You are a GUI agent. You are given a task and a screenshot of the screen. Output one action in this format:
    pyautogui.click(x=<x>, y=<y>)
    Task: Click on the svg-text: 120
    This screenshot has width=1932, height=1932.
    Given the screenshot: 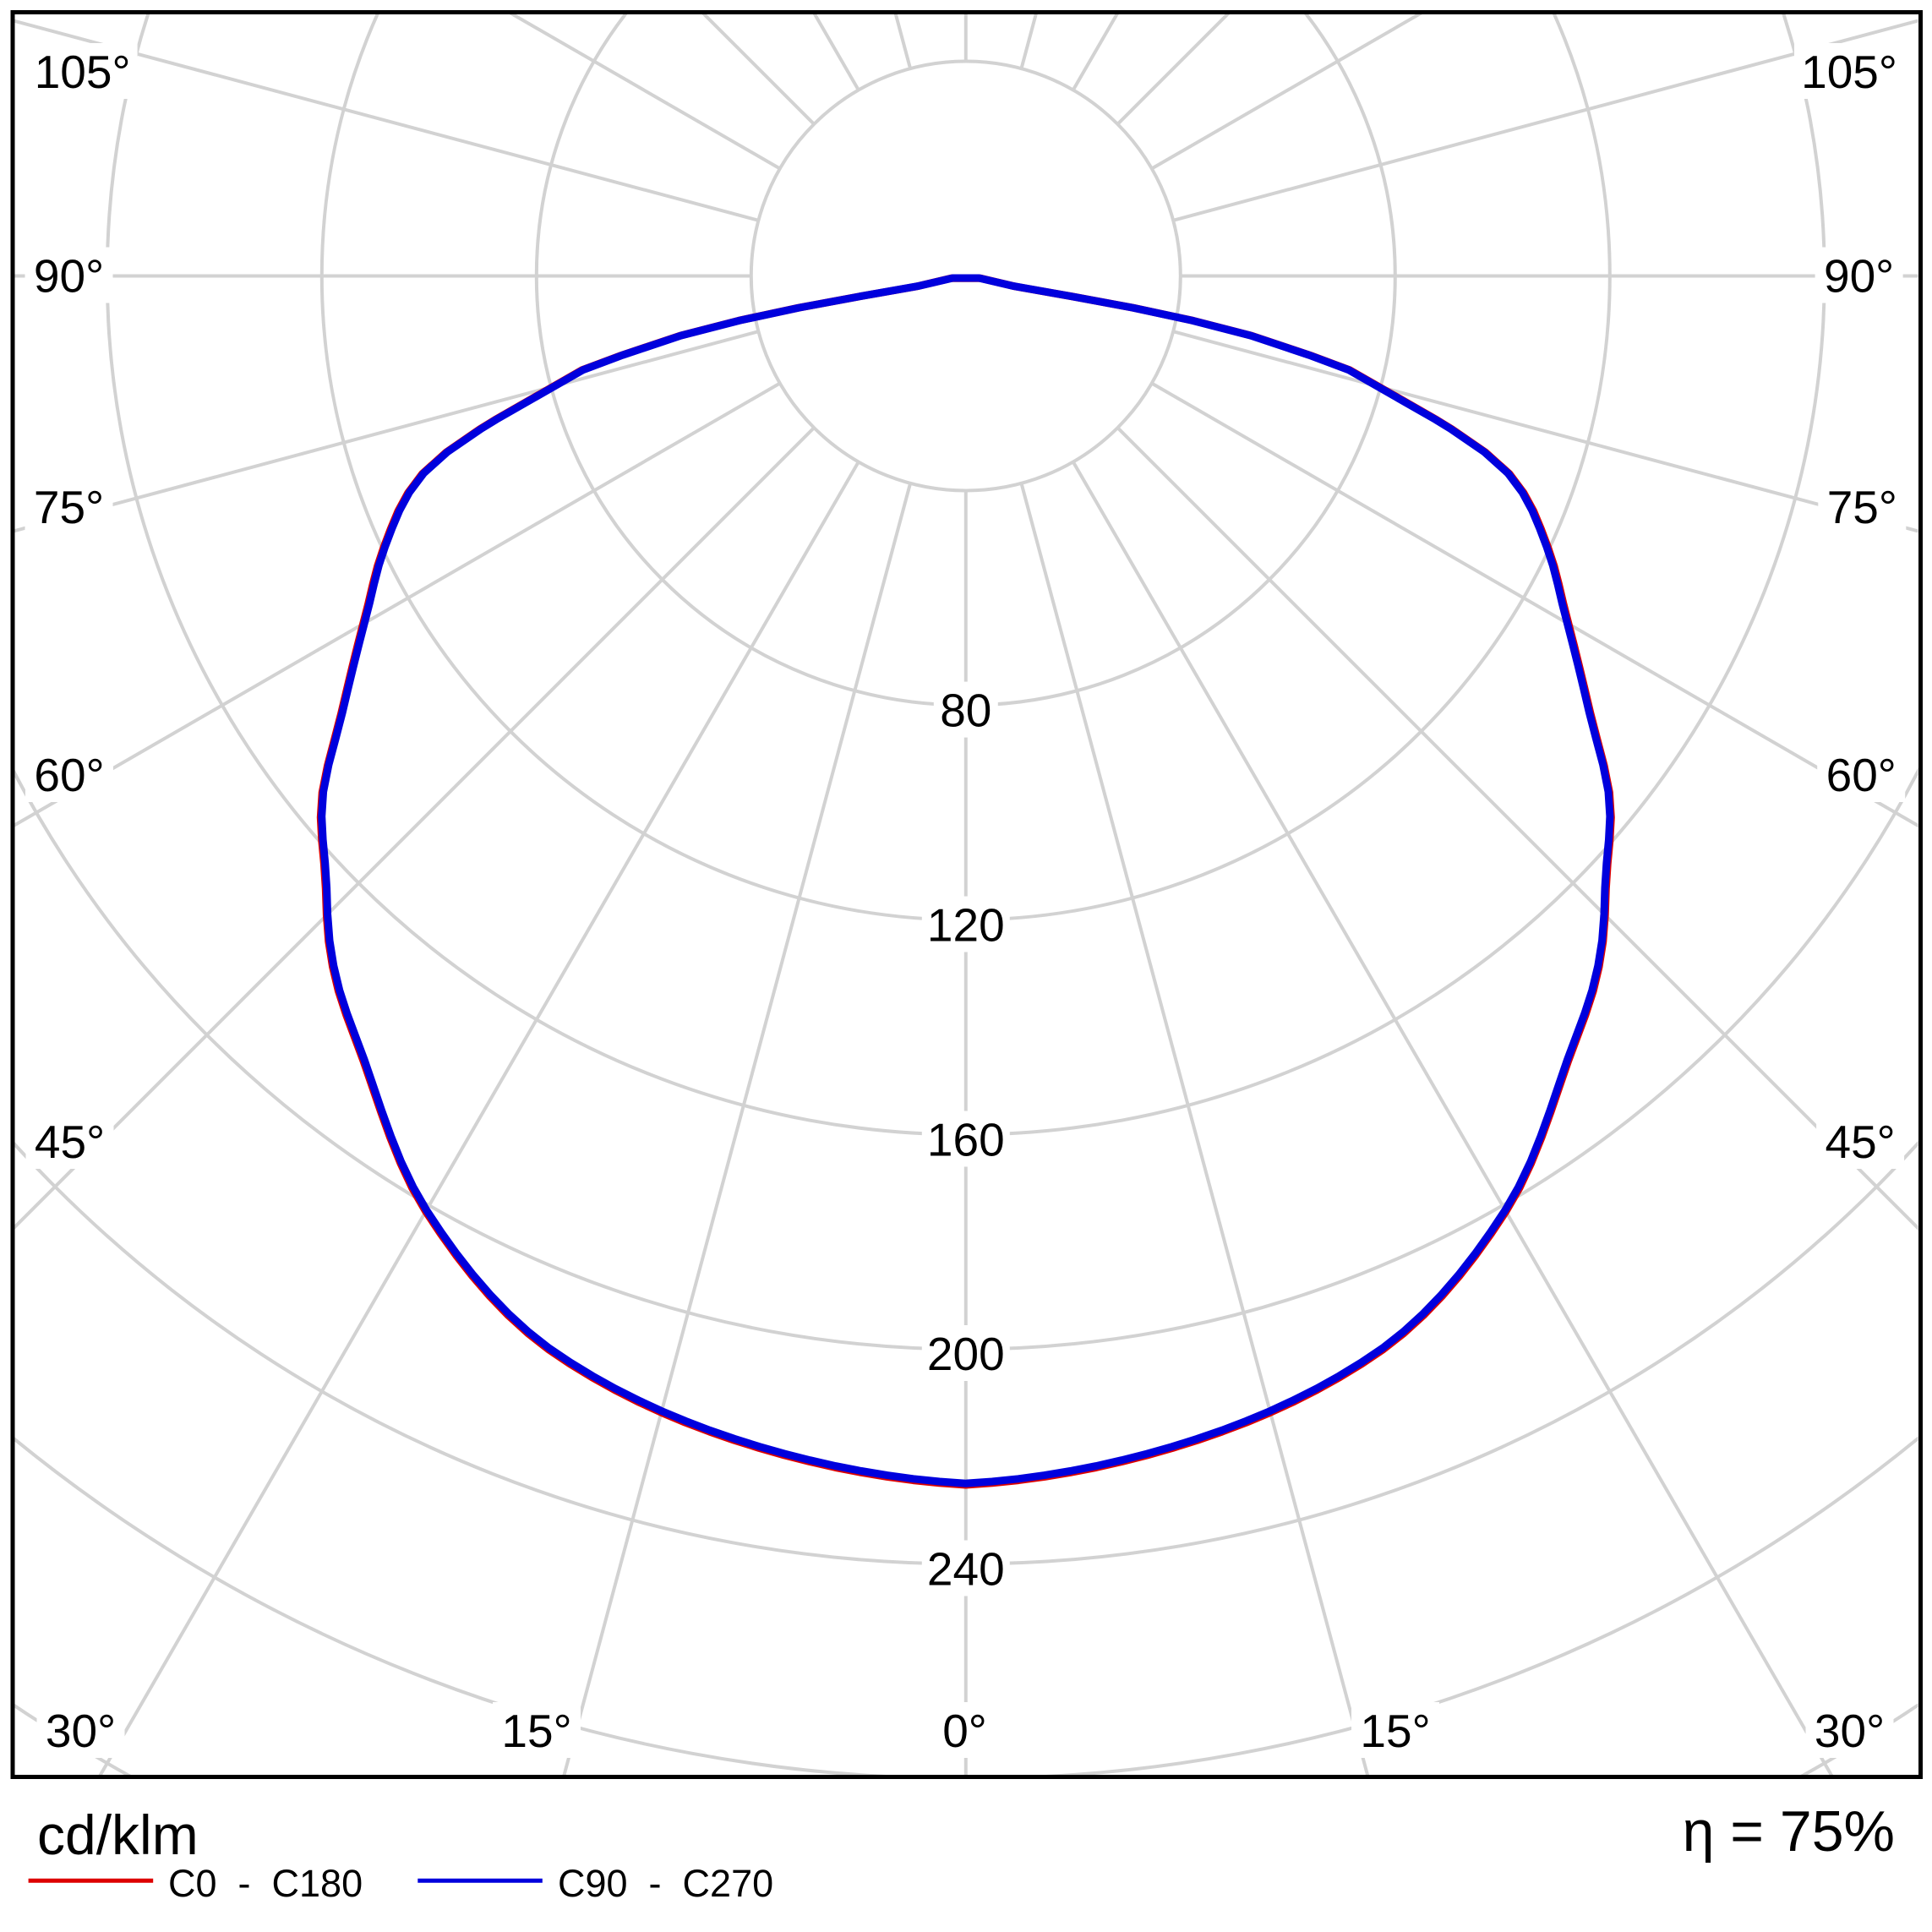 What is the action you would take?
    pyautogui.click(x=966, y=925)
    